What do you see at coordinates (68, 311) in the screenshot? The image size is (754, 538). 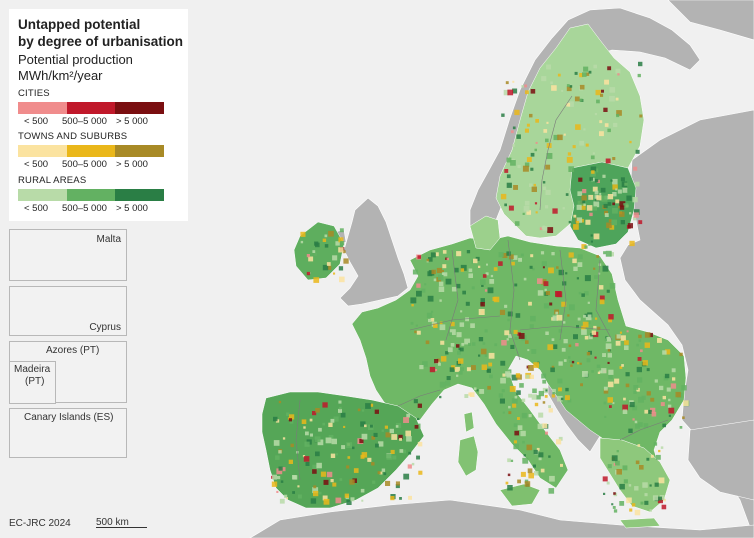 I see `inset-cyprus: Cyprus` at bounding box center [68, 311].